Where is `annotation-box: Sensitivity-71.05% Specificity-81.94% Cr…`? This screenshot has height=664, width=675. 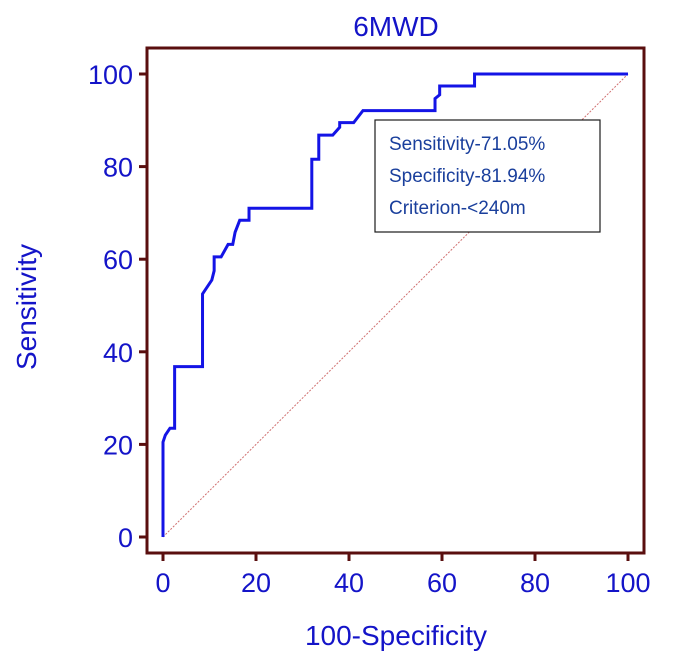
annotation-box: Sensitivity-71.05% Specificity-81.94% Cr… is located at coordinates (487, 176).